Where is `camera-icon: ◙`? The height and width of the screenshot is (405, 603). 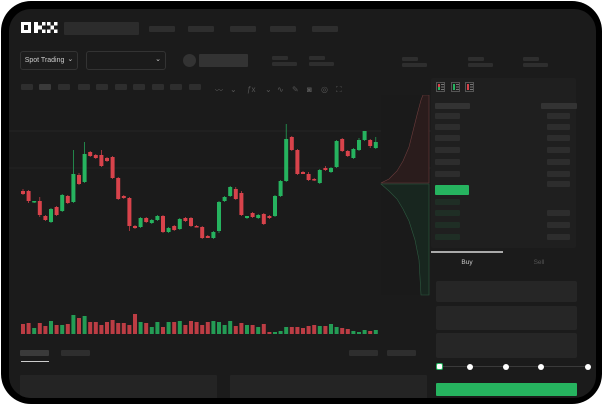 camera-icon: ◙ is located at coordinates (309, 89).